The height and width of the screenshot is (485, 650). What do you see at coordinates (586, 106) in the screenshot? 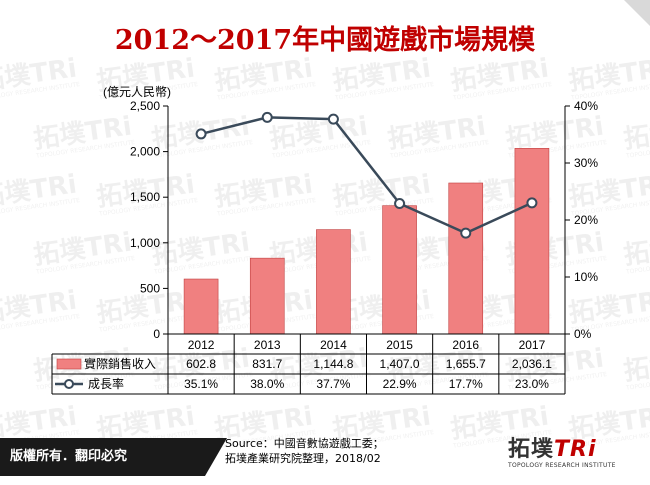
I see `y-tick-label-right: 40%` at bounding box center [586, 106].